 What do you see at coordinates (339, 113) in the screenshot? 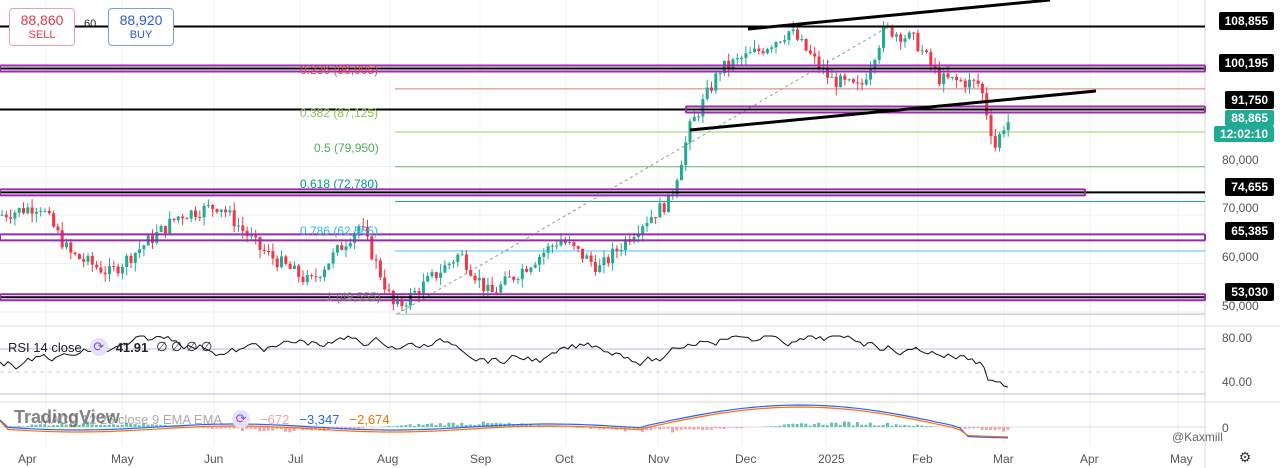
I see `fib-label: 0.382 (87,125)` at bounding box center [339, 113].